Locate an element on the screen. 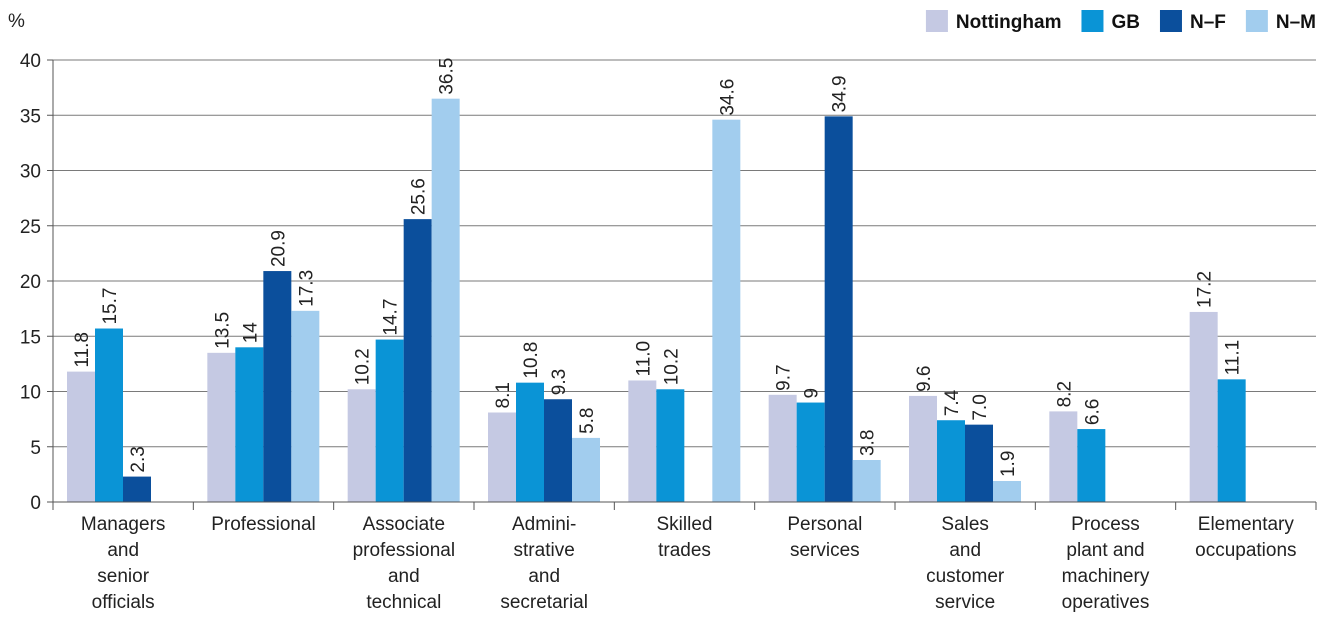 Image resolution: width=1331 pixels, height=622 pixels. y-tick-label: 20 is located at coordinates (30, 282).